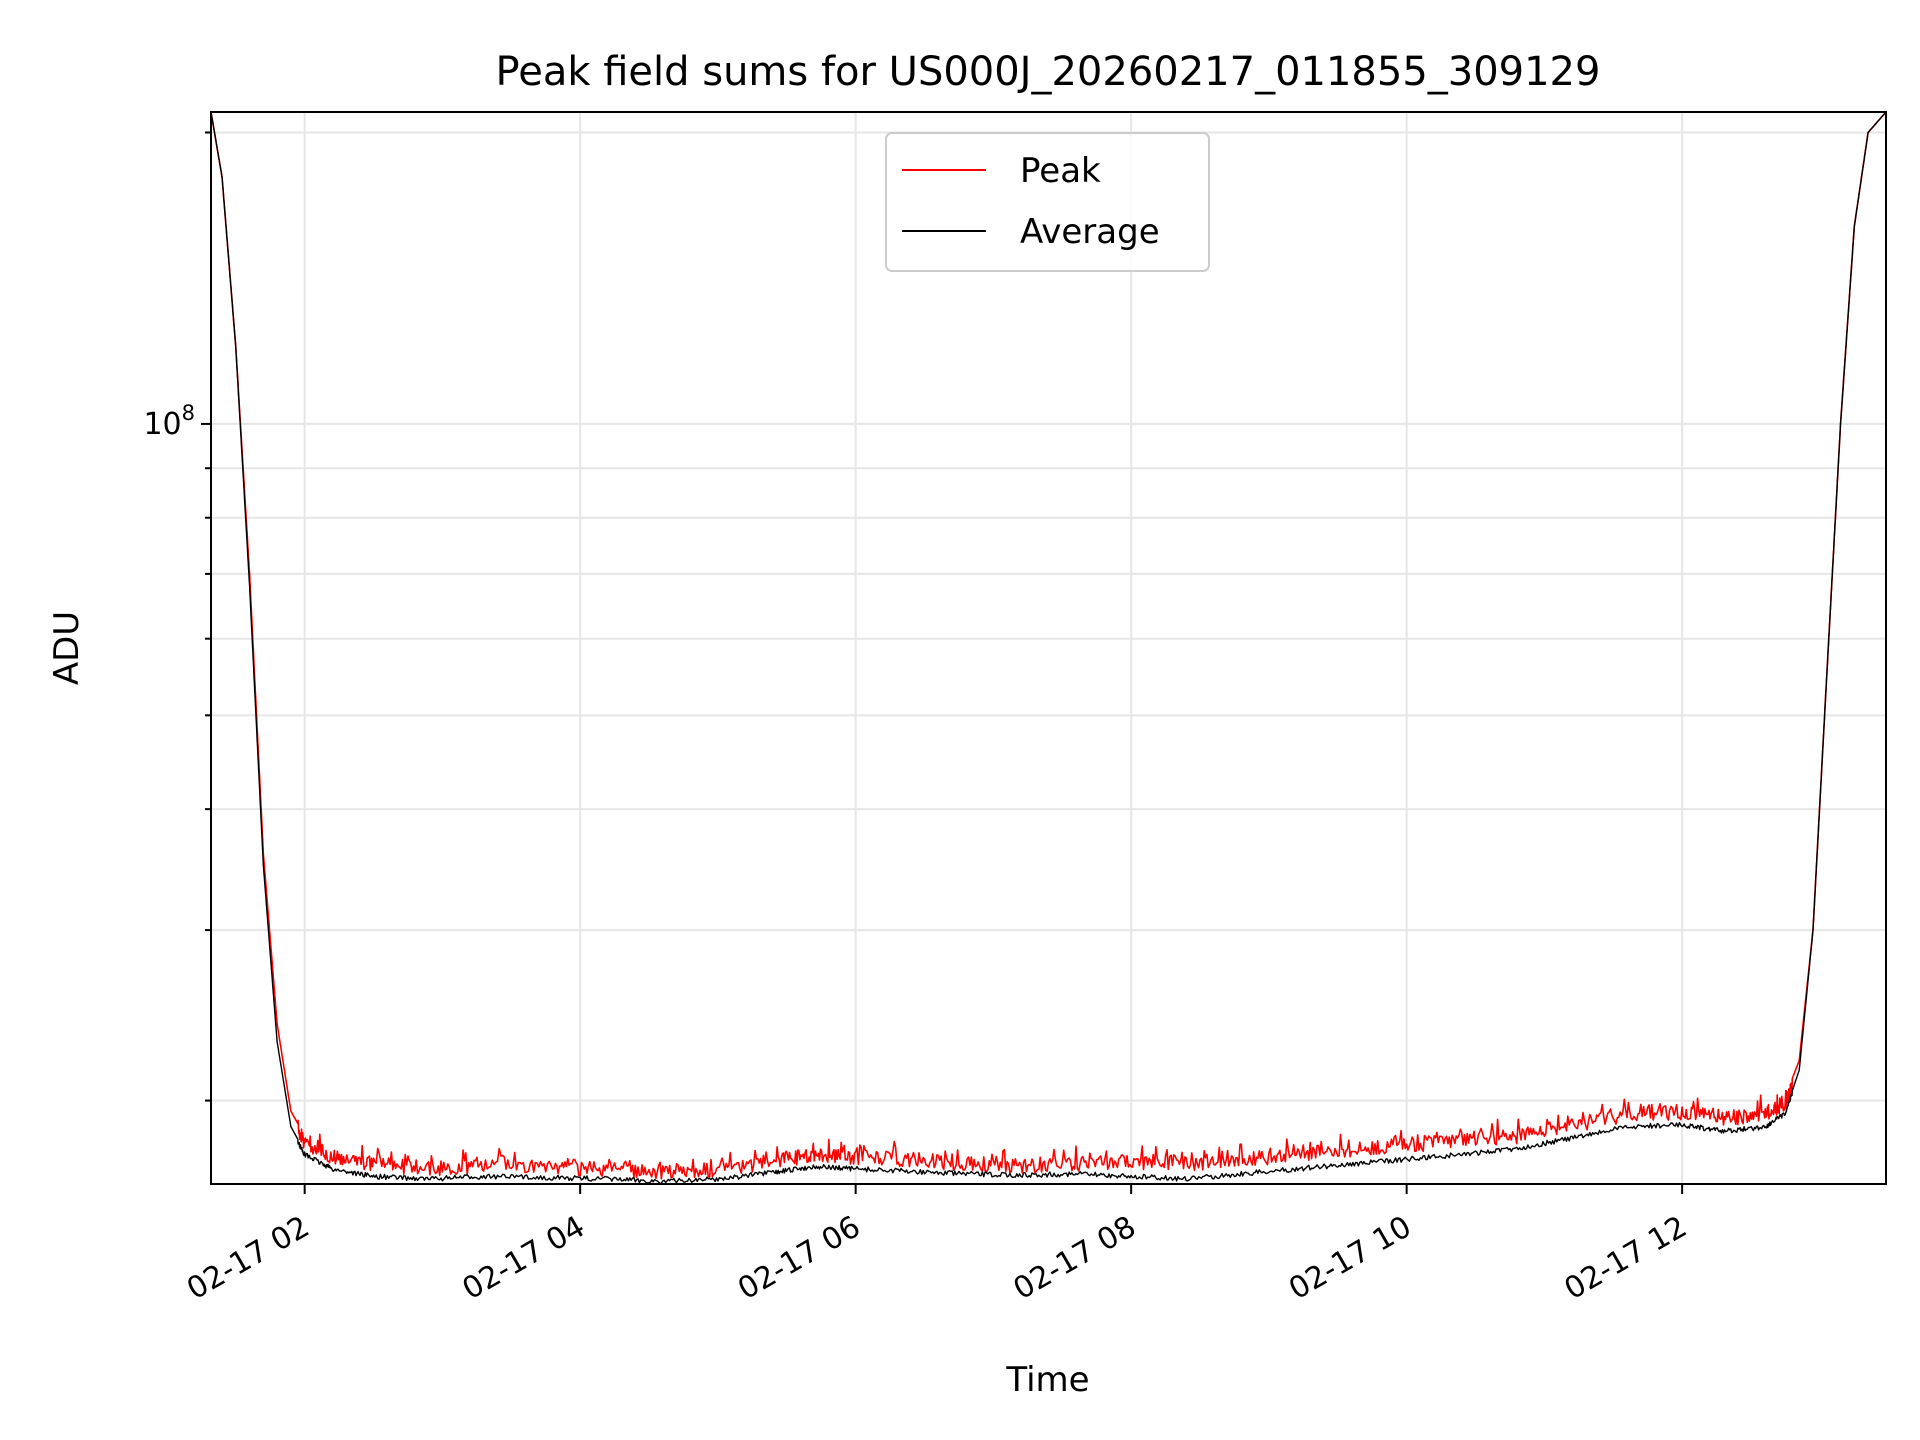 The height and width of the screenshot is (1440, 1920). Describe the element at coordinates (1060, 171) in the screenshot. I see `legend-label-peak: Peak` at that location.